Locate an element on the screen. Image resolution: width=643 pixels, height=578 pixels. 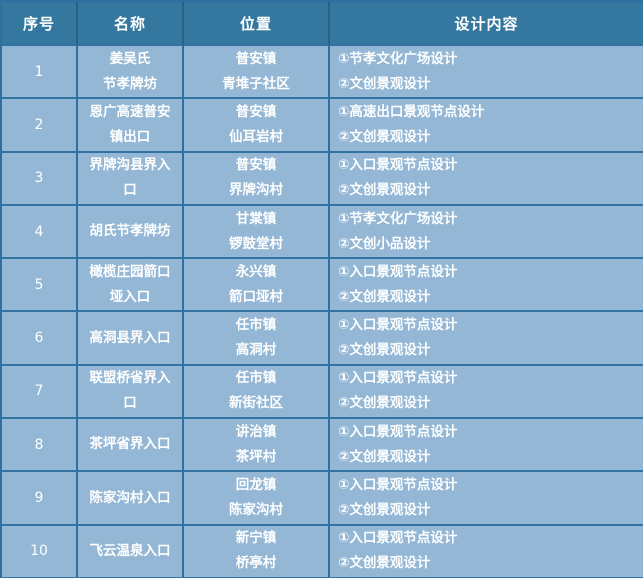
cell-line: 姜吴氏 is located at coordinates (130, 58).